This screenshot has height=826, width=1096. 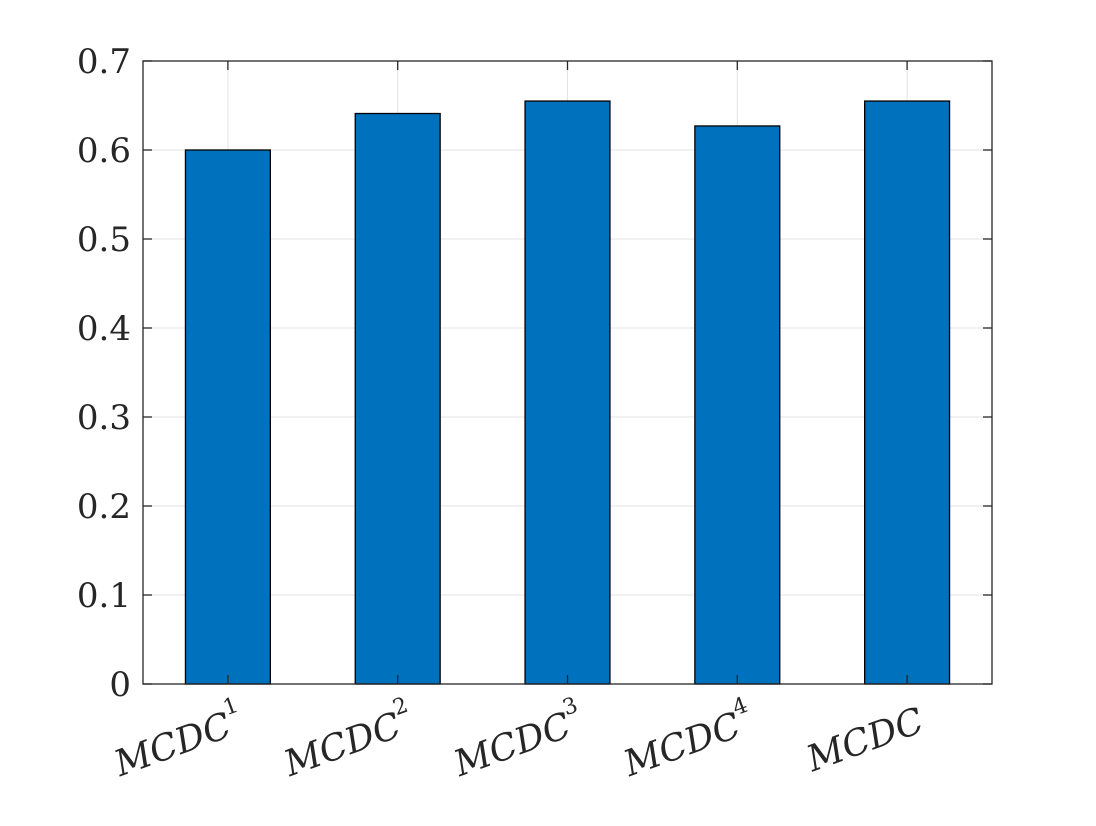 I want to click on x-tick-label: MCDC, so click(x=864, y=740).